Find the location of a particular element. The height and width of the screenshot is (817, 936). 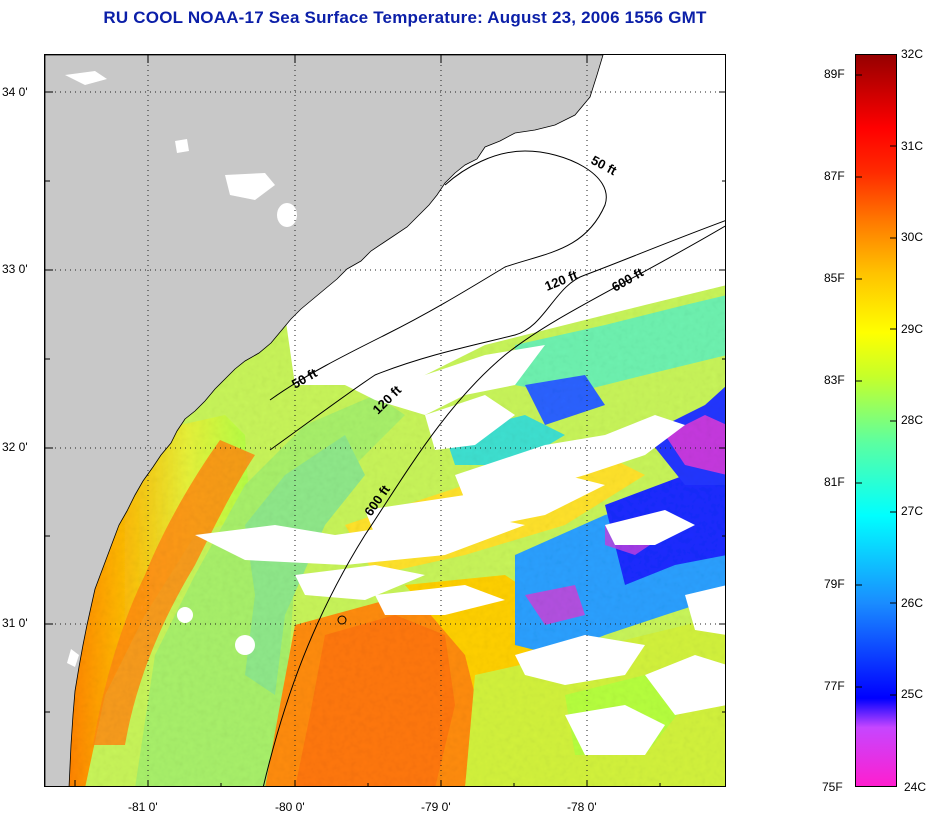

cb-c-25: 25C is located at coordinates (912, 694).